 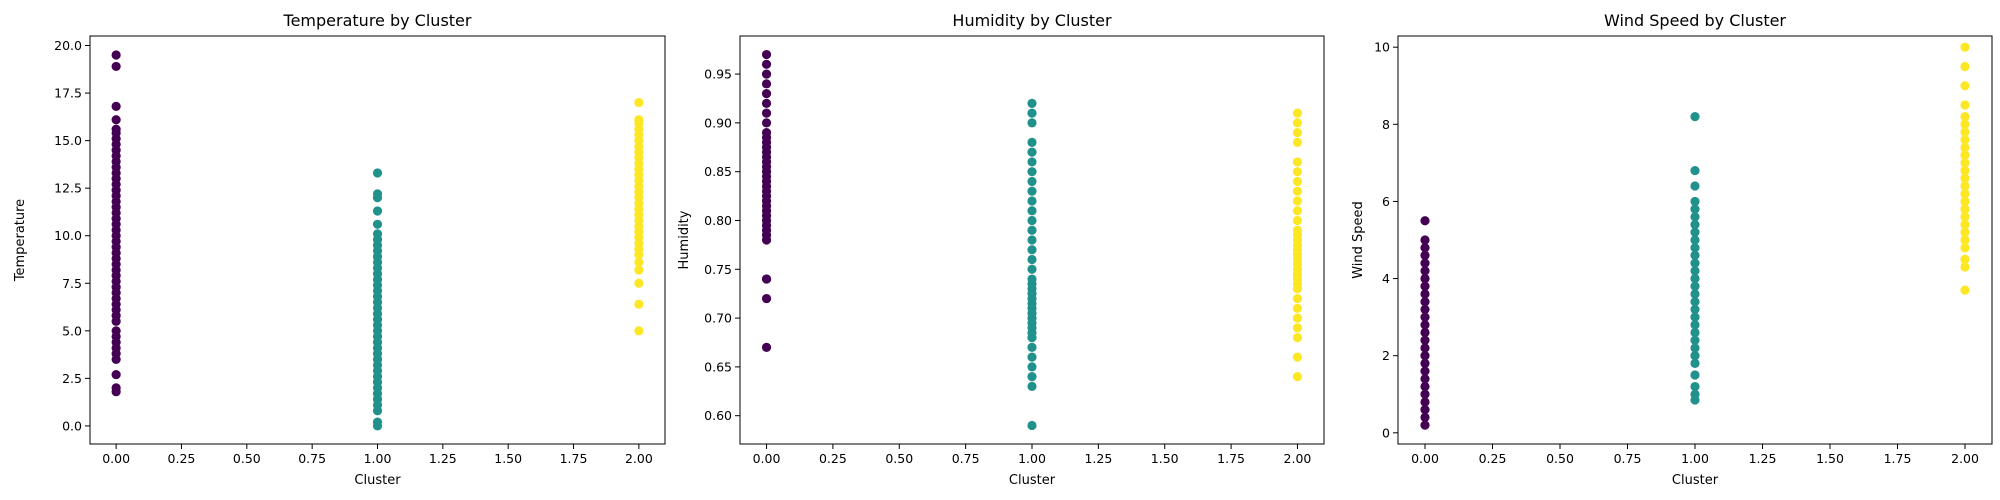 I want to click on y-axis-label: Wind Speed, so click(x=1358, y=240).